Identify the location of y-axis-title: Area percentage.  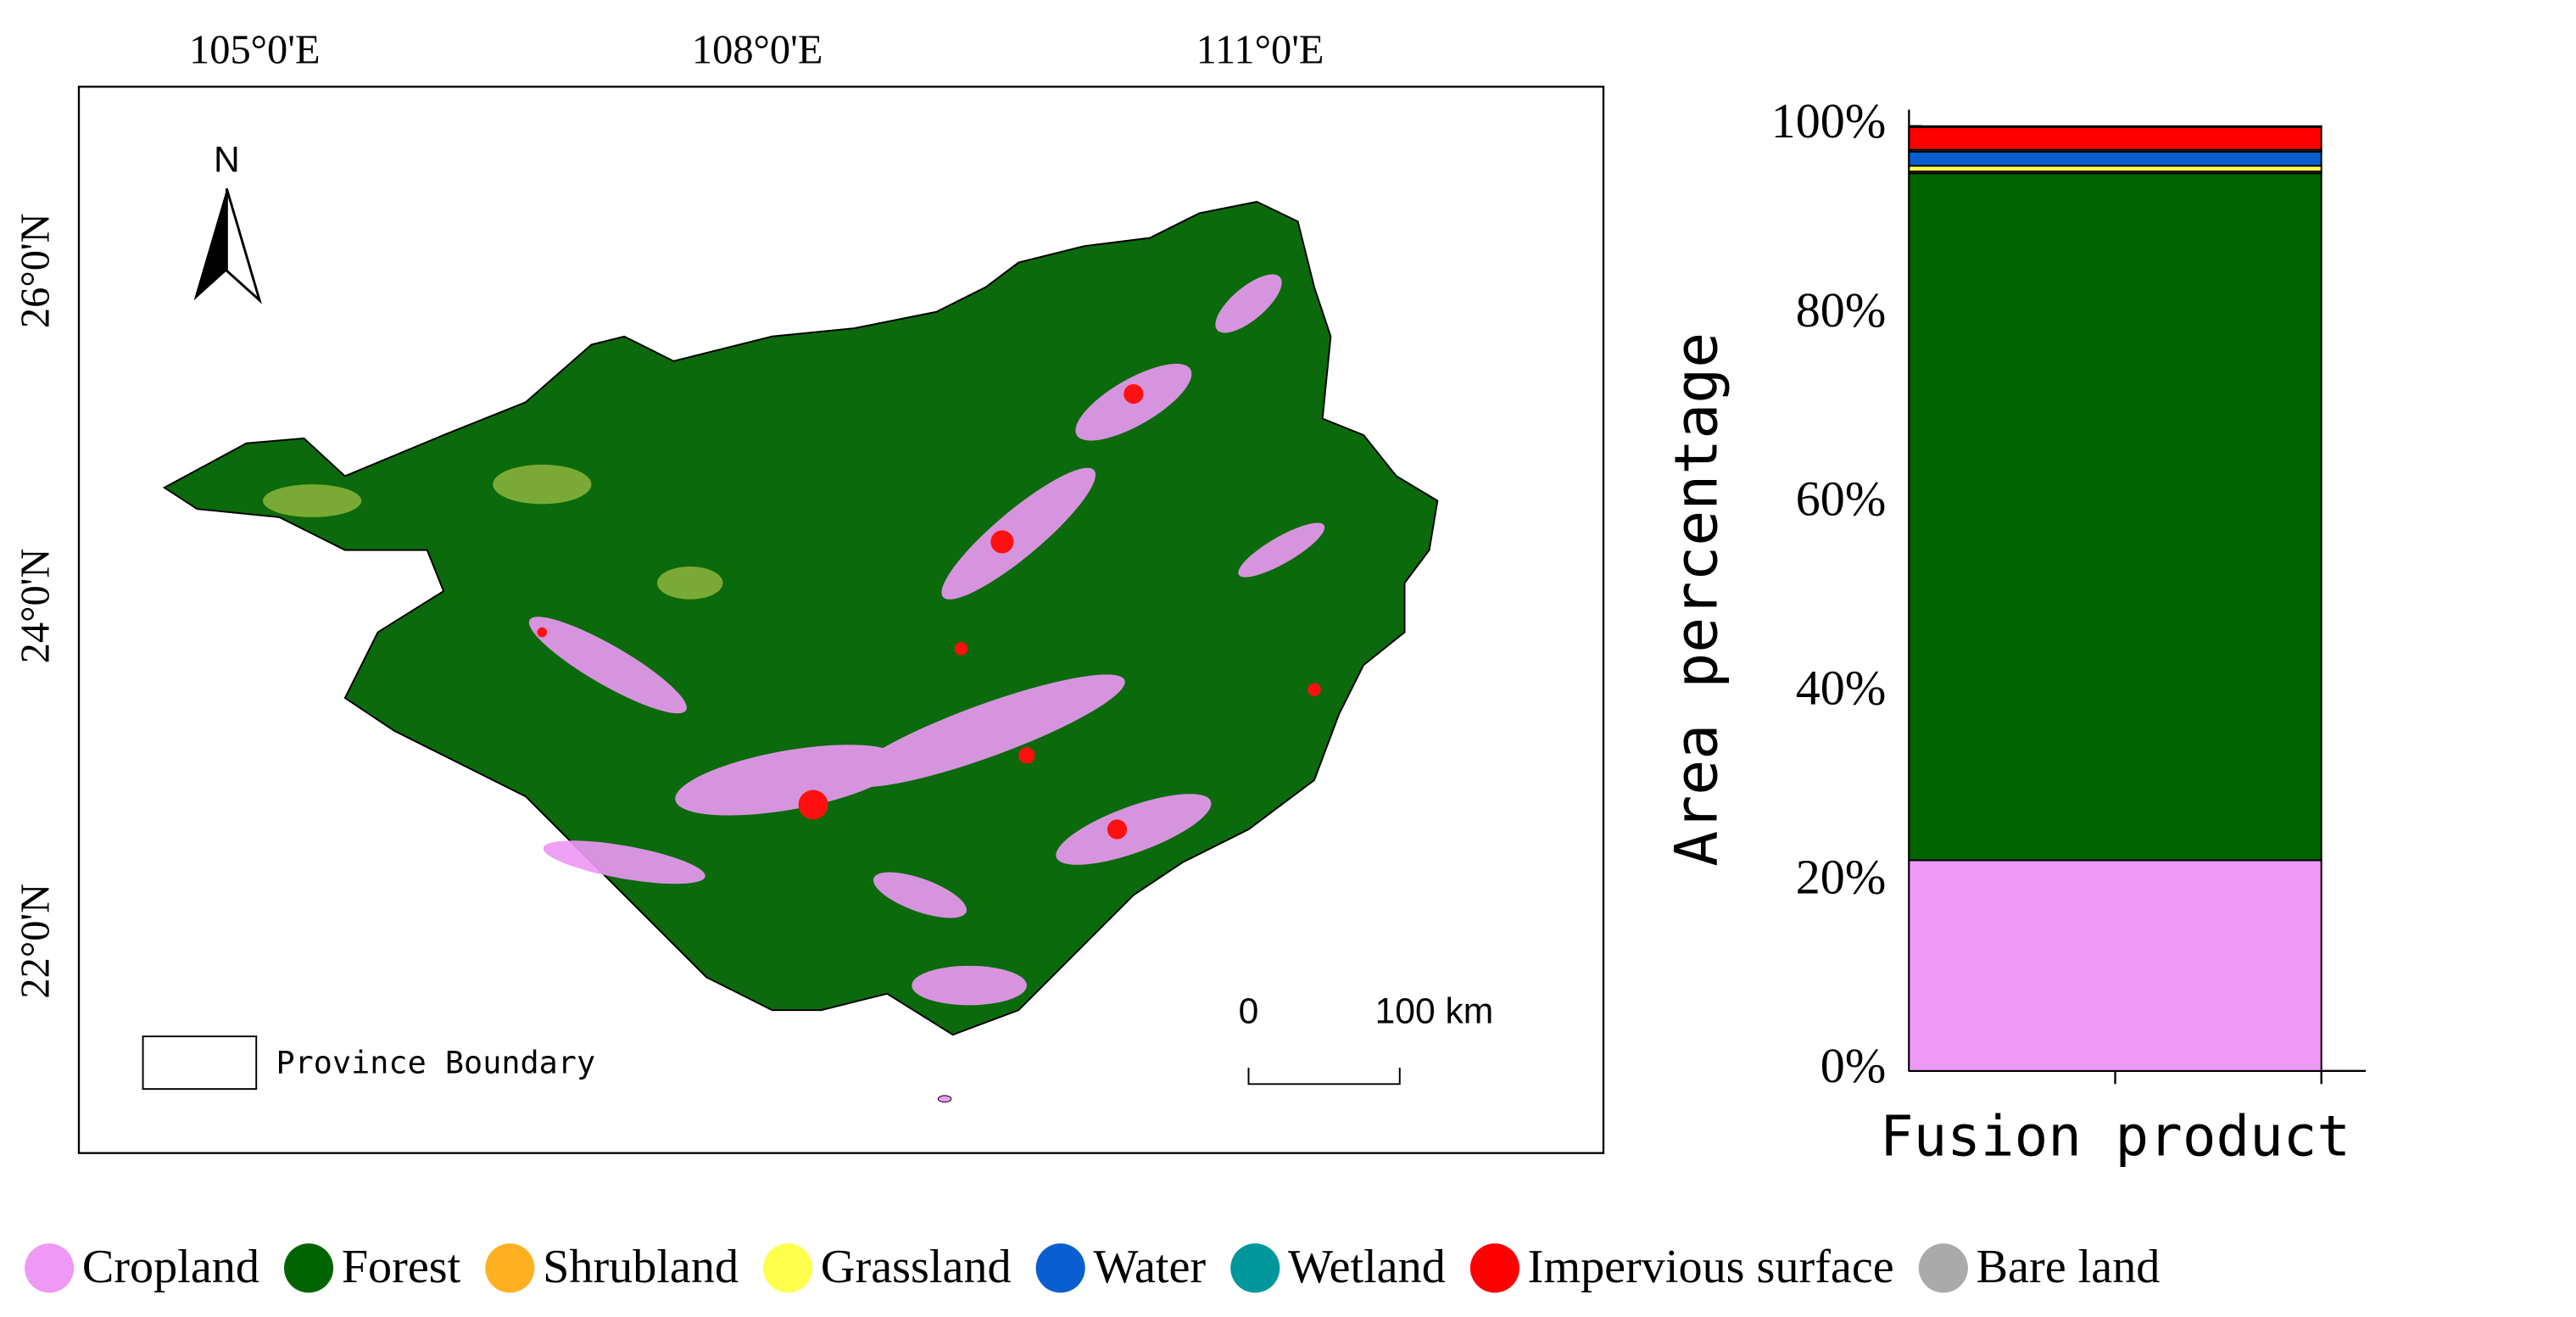
(1696, 599).